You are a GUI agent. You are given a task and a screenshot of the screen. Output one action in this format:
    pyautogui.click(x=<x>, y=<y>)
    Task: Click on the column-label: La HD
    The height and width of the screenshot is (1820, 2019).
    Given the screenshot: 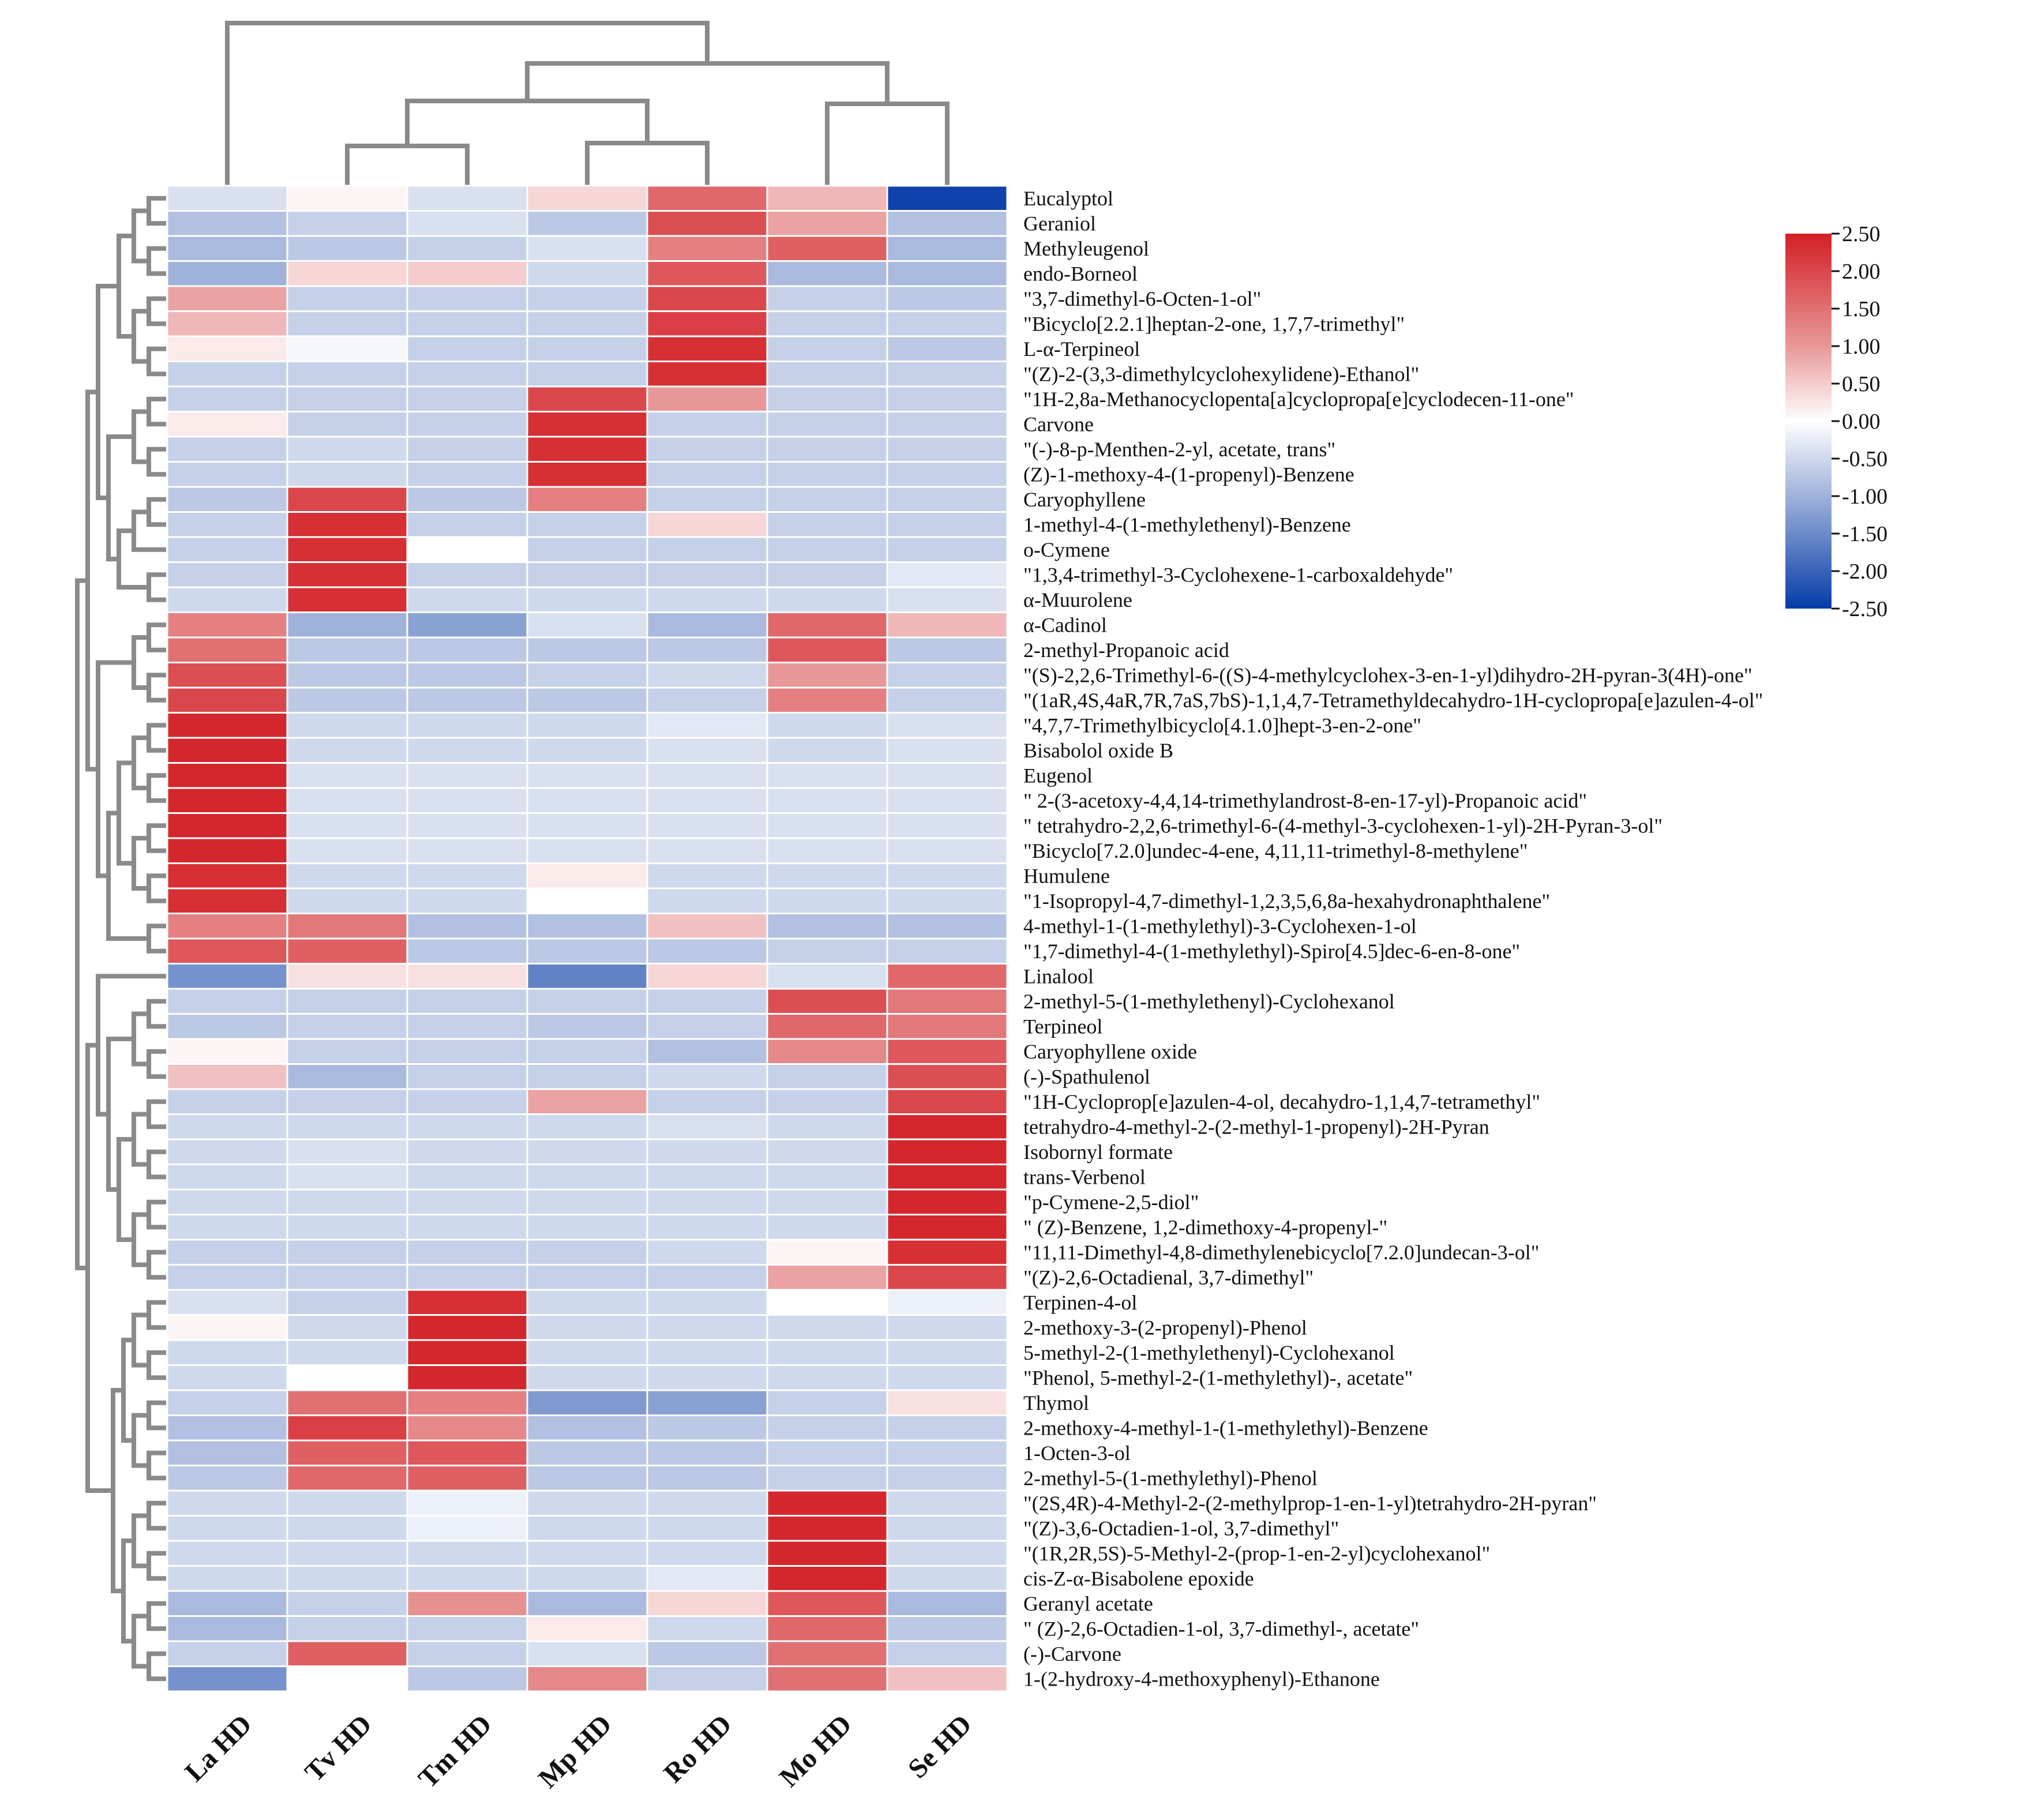 What is the action you would take?
    pyautogui.click(x=218, y=1748)
    